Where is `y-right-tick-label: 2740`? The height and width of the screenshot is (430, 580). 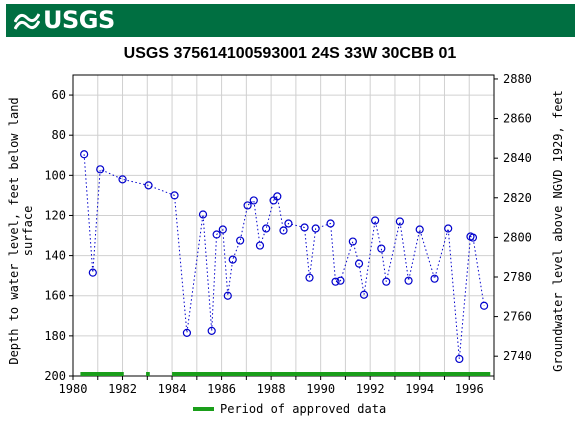
y-right-tick-label: 2740 is located at coordinates (517, 356).